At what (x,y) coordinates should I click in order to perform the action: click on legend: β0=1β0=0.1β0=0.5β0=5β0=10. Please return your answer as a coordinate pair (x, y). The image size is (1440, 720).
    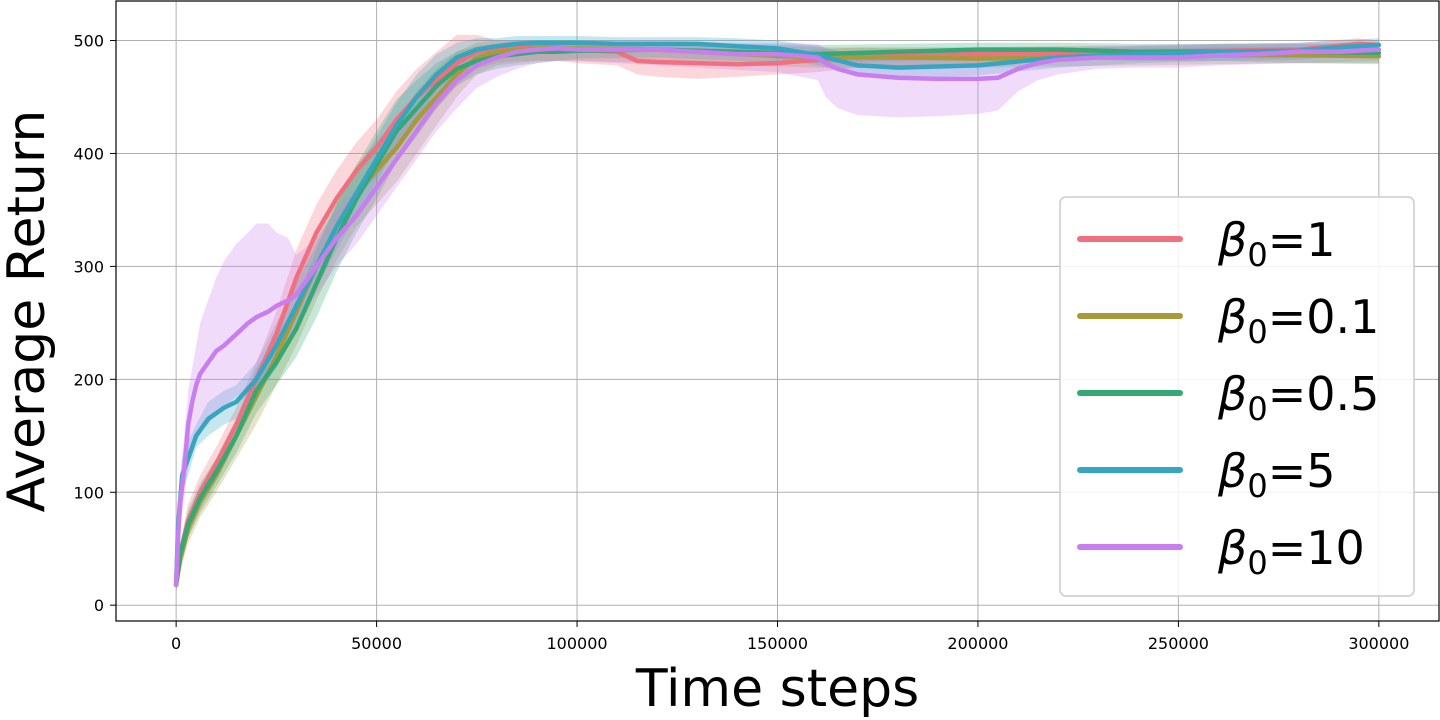
    Looking at the image, I should click on (1237, 396).